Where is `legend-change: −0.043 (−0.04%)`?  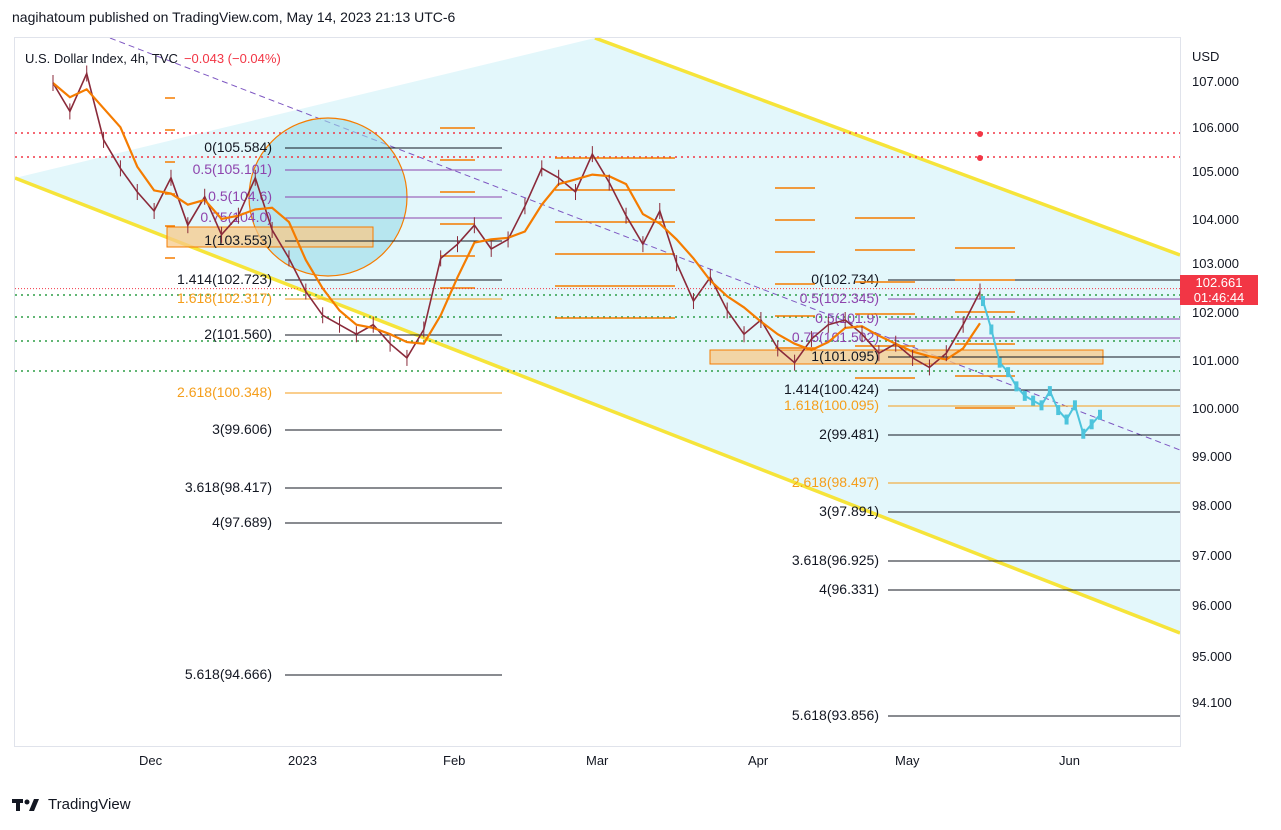
legend-change: −0.043 (−0.04%) is located at coordinates (232, 58).